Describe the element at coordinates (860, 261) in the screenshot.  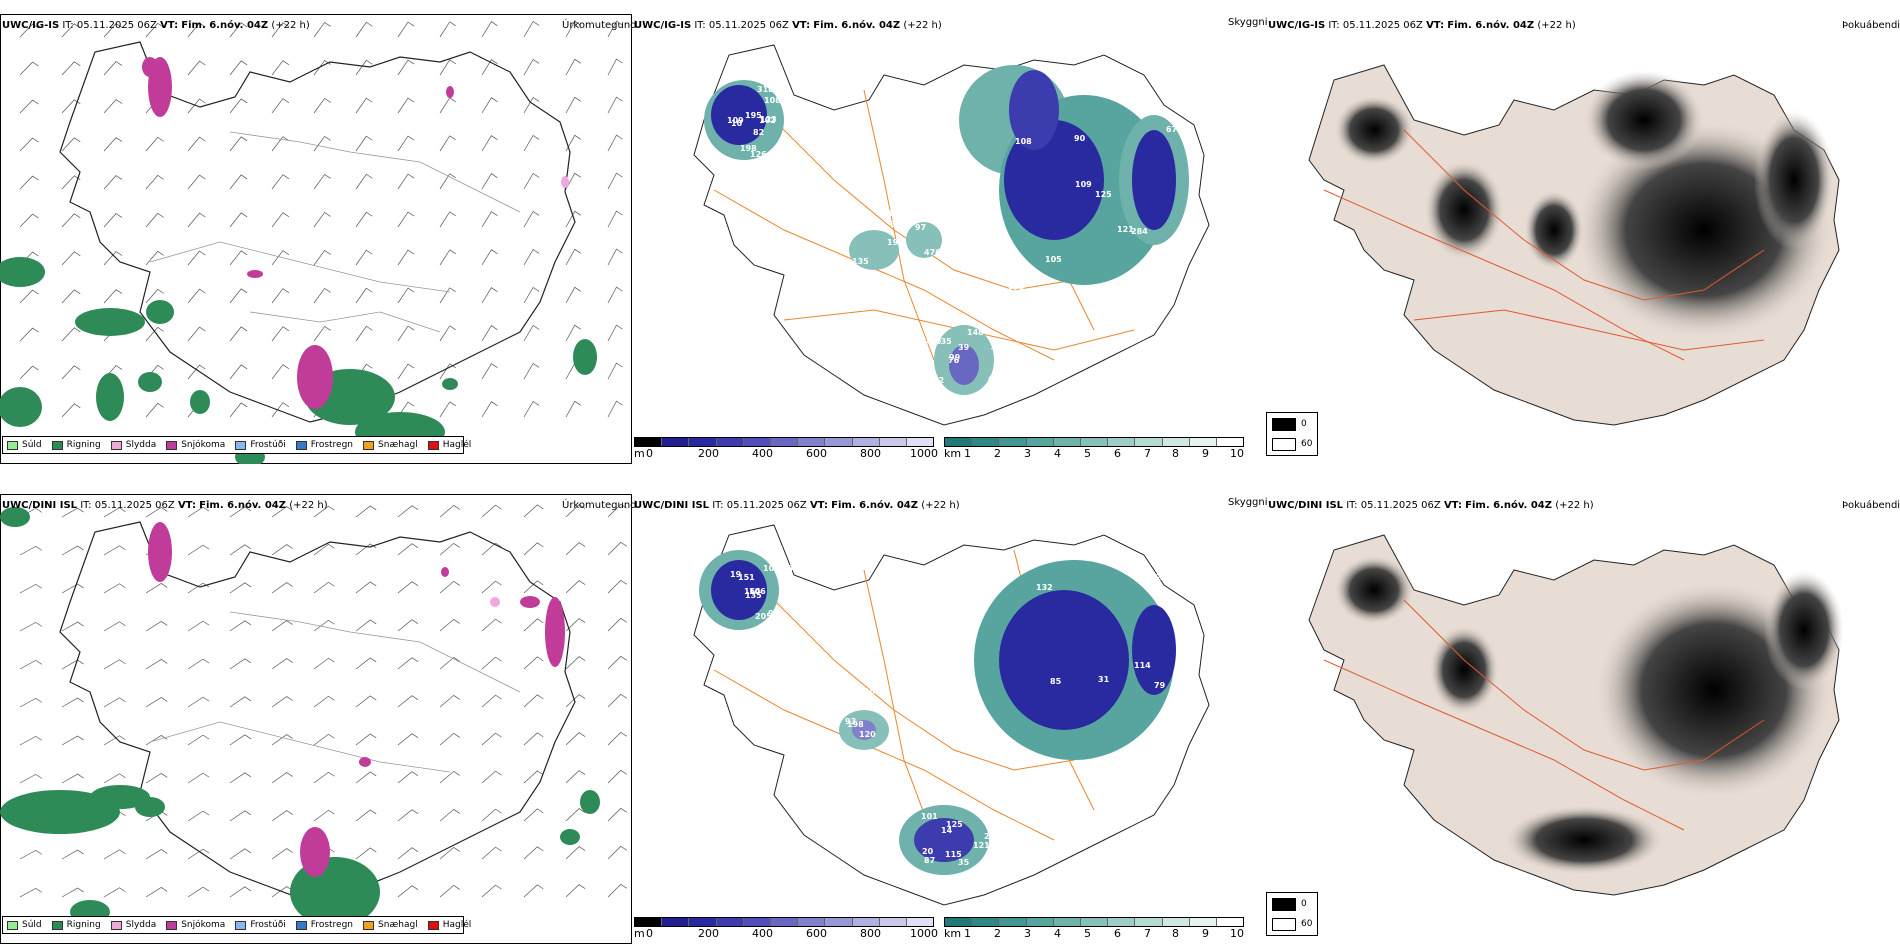
I see `cloud-base-value: 135` at that location.